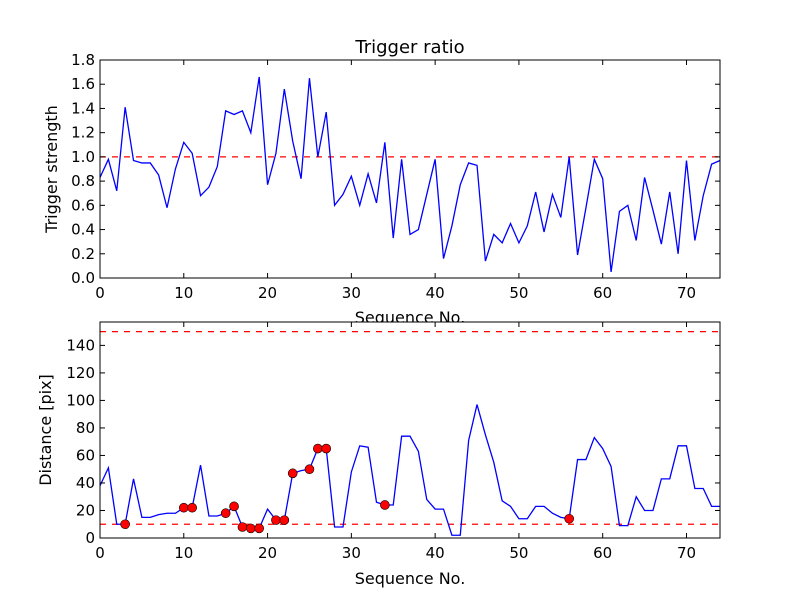  I want to click on y-tick-label: 40, so click(85, 483).